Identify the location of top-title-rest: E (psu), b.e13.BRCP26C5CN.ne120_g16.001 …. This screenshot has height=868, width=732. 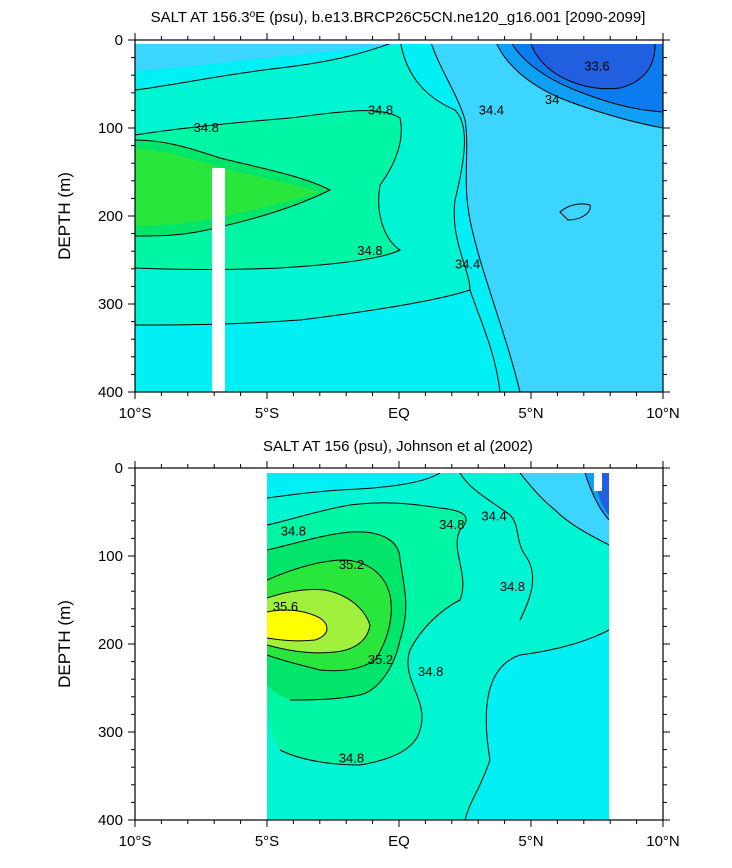
(450, 17).